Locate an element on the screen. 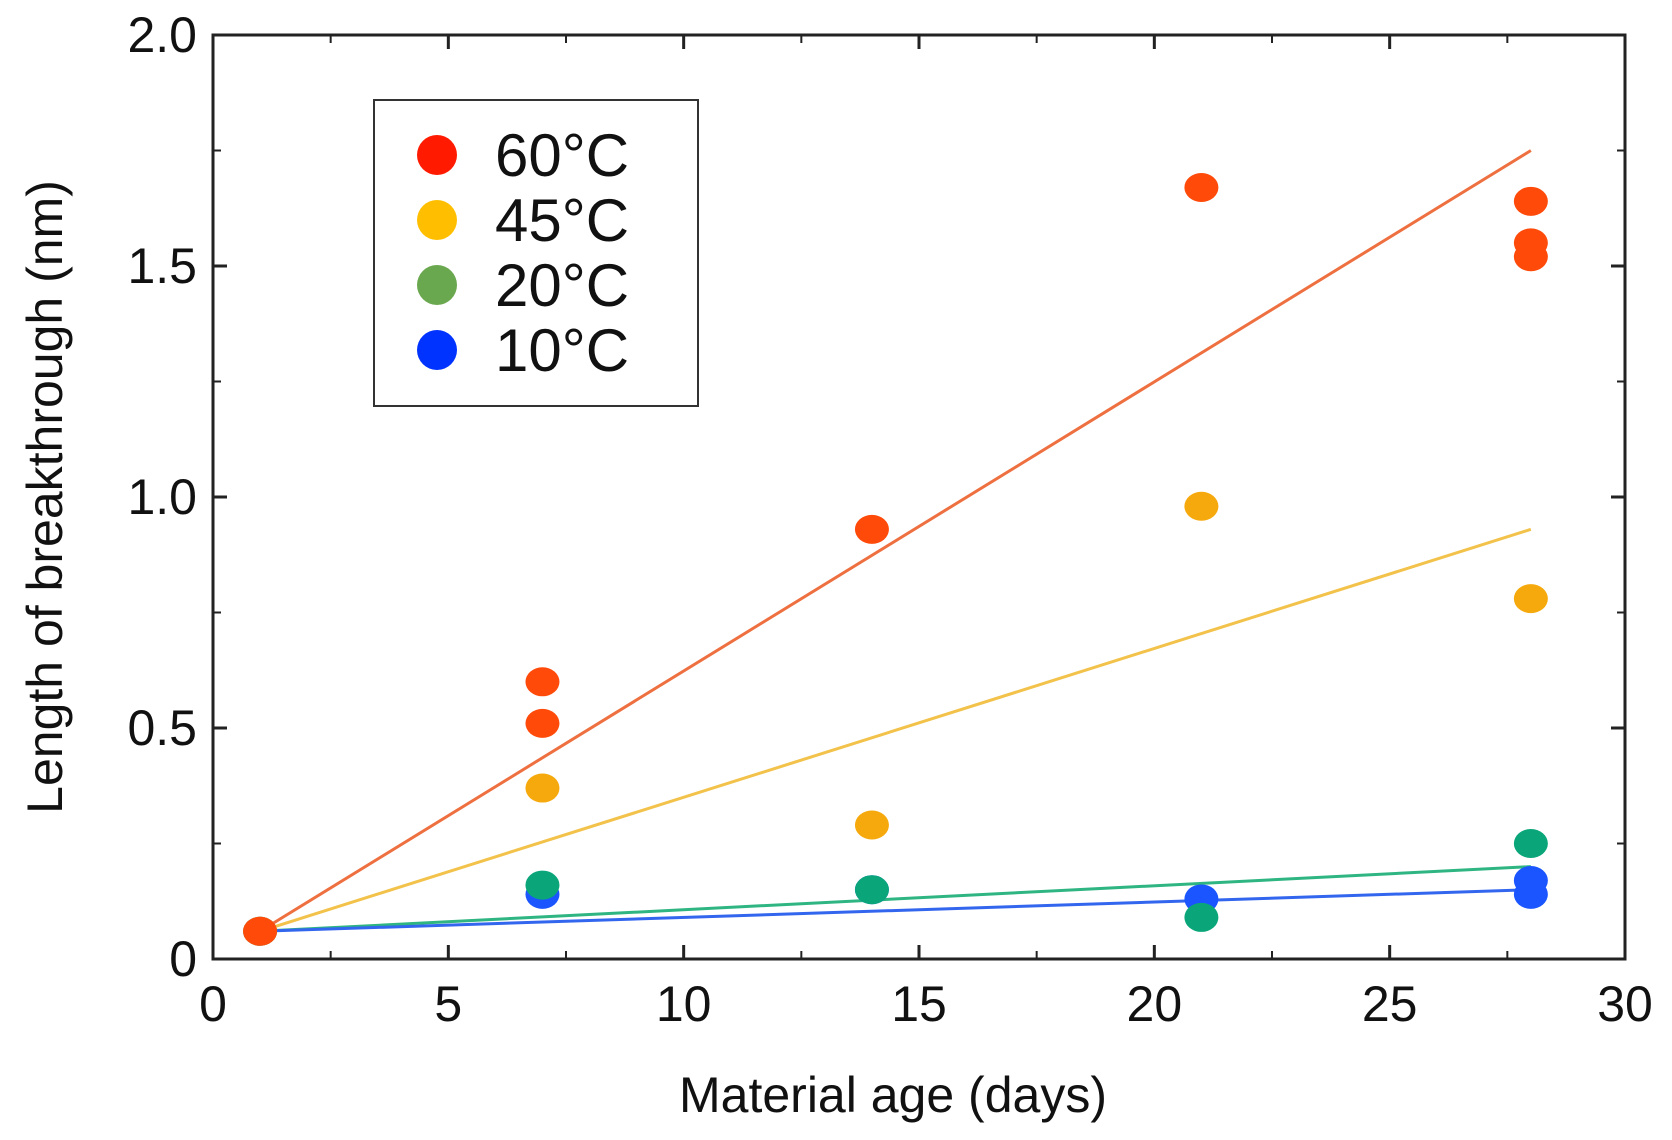 Image resolution: width=1672 pixels, height=1140 pixels. x-tick-label: 20 is located at coordinates (1155, 1004).